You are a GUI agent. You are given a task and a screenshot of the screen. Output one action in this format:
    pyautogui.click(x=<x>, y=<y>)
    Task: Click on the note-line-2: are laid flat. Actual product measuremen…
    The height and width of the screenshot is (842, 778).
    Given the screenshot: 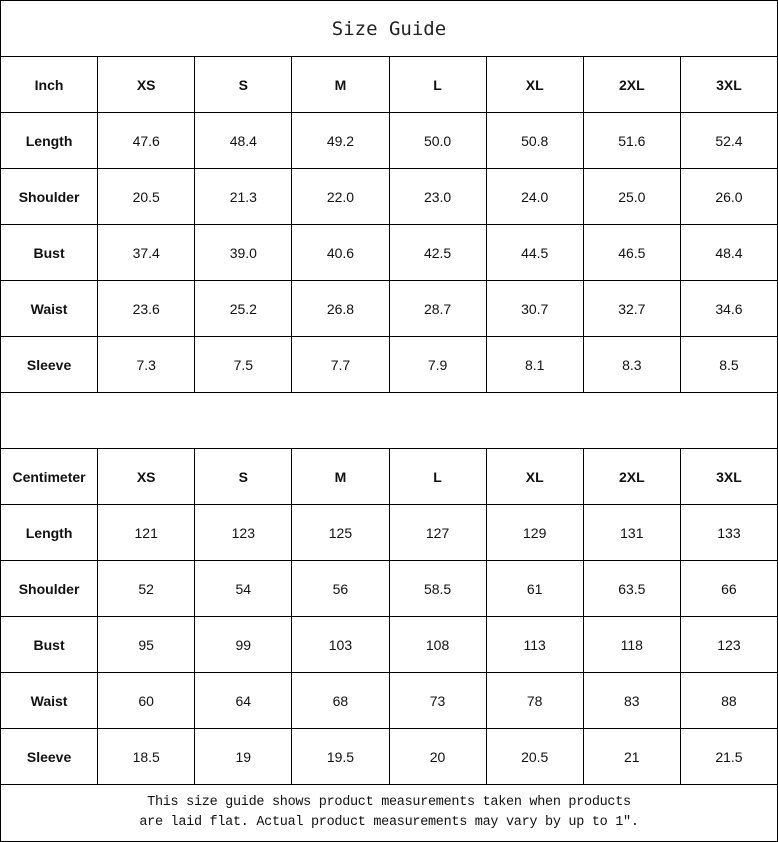 What is the action you would take?
    pyautogui.click(x=389, y=822)
    